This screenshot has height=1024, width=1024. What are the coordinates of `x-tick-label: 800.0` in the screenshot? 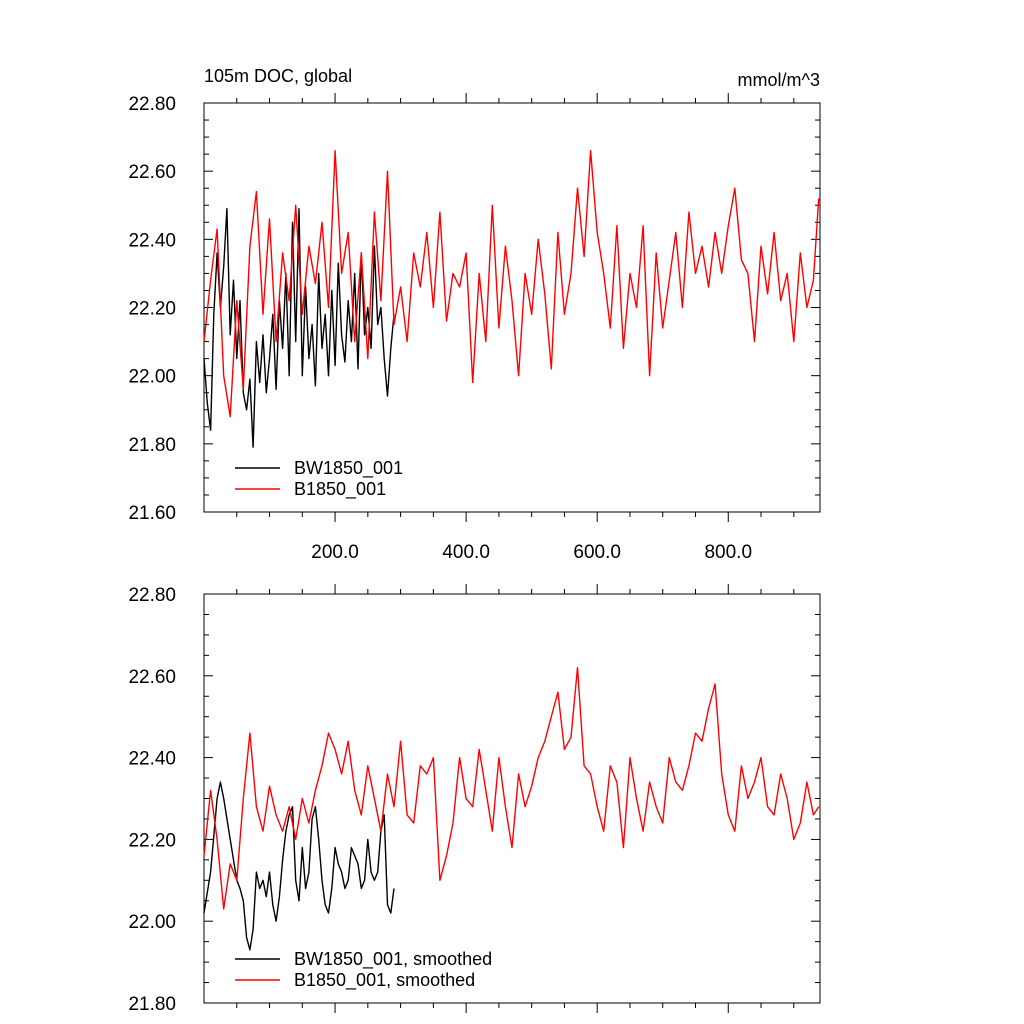 It's located at (728, 552).